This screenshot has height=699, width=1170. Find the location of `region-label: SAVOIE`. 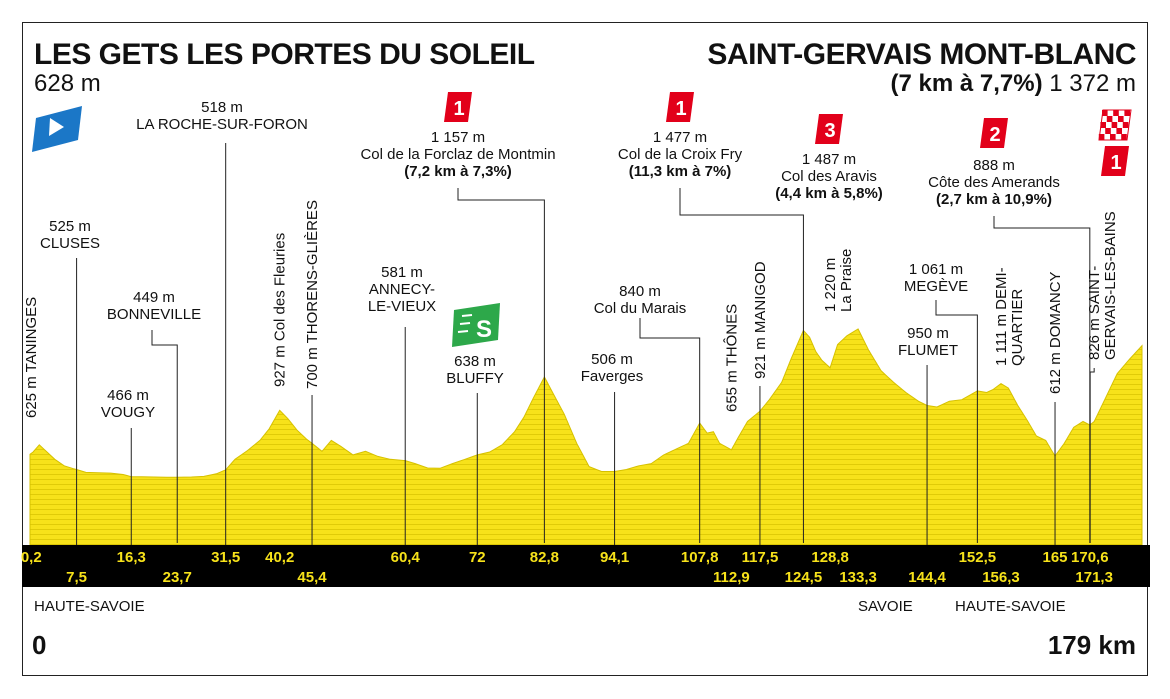

region-label: SAVOIE is located at coordinates (885, 606).